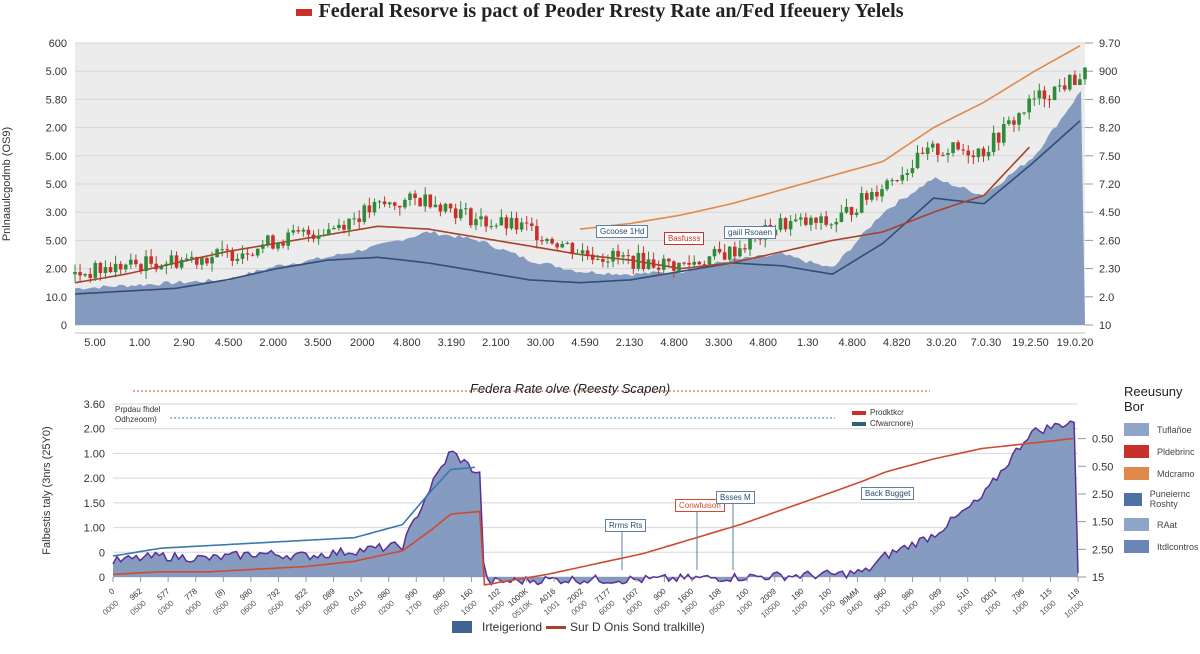 The height and width of the screenshot is (654, 1200). I want to click on y-tick-label: 0, so click(102, 578).